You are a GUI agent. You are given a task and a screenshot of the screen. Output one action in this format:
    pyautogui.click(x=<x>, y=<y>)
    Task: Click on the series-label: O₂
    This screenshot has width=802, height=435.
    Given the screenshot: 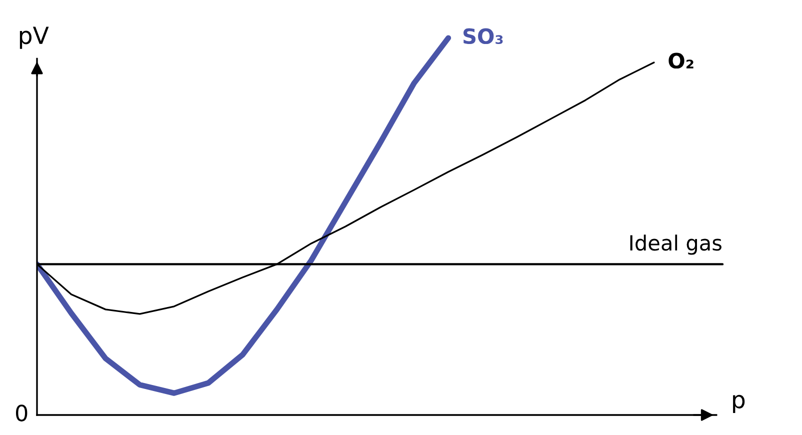 What is the action you would take?
    pyautogui.click(x=681, y=60)
    